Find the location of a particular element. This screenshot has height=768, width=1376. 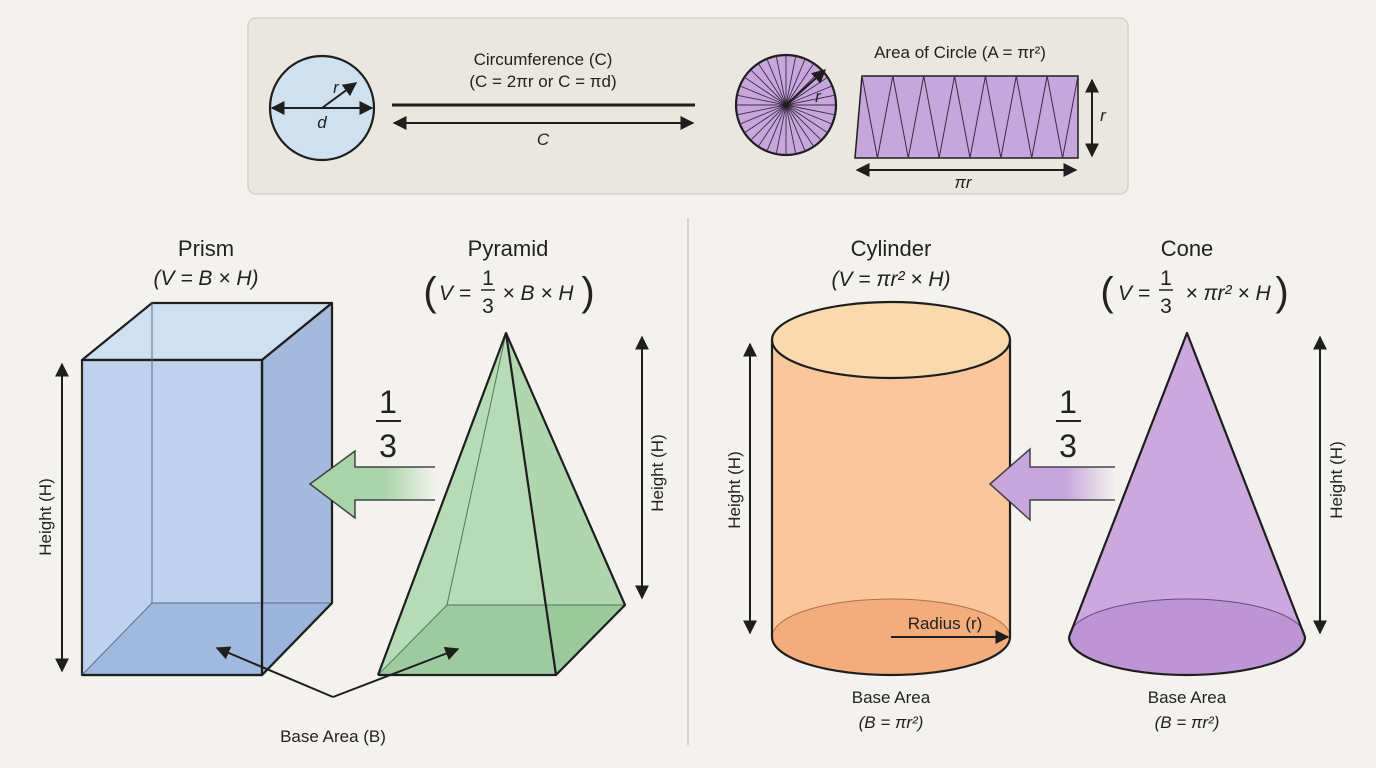

cone-title: Cone is located at coordinates (1187, 248).